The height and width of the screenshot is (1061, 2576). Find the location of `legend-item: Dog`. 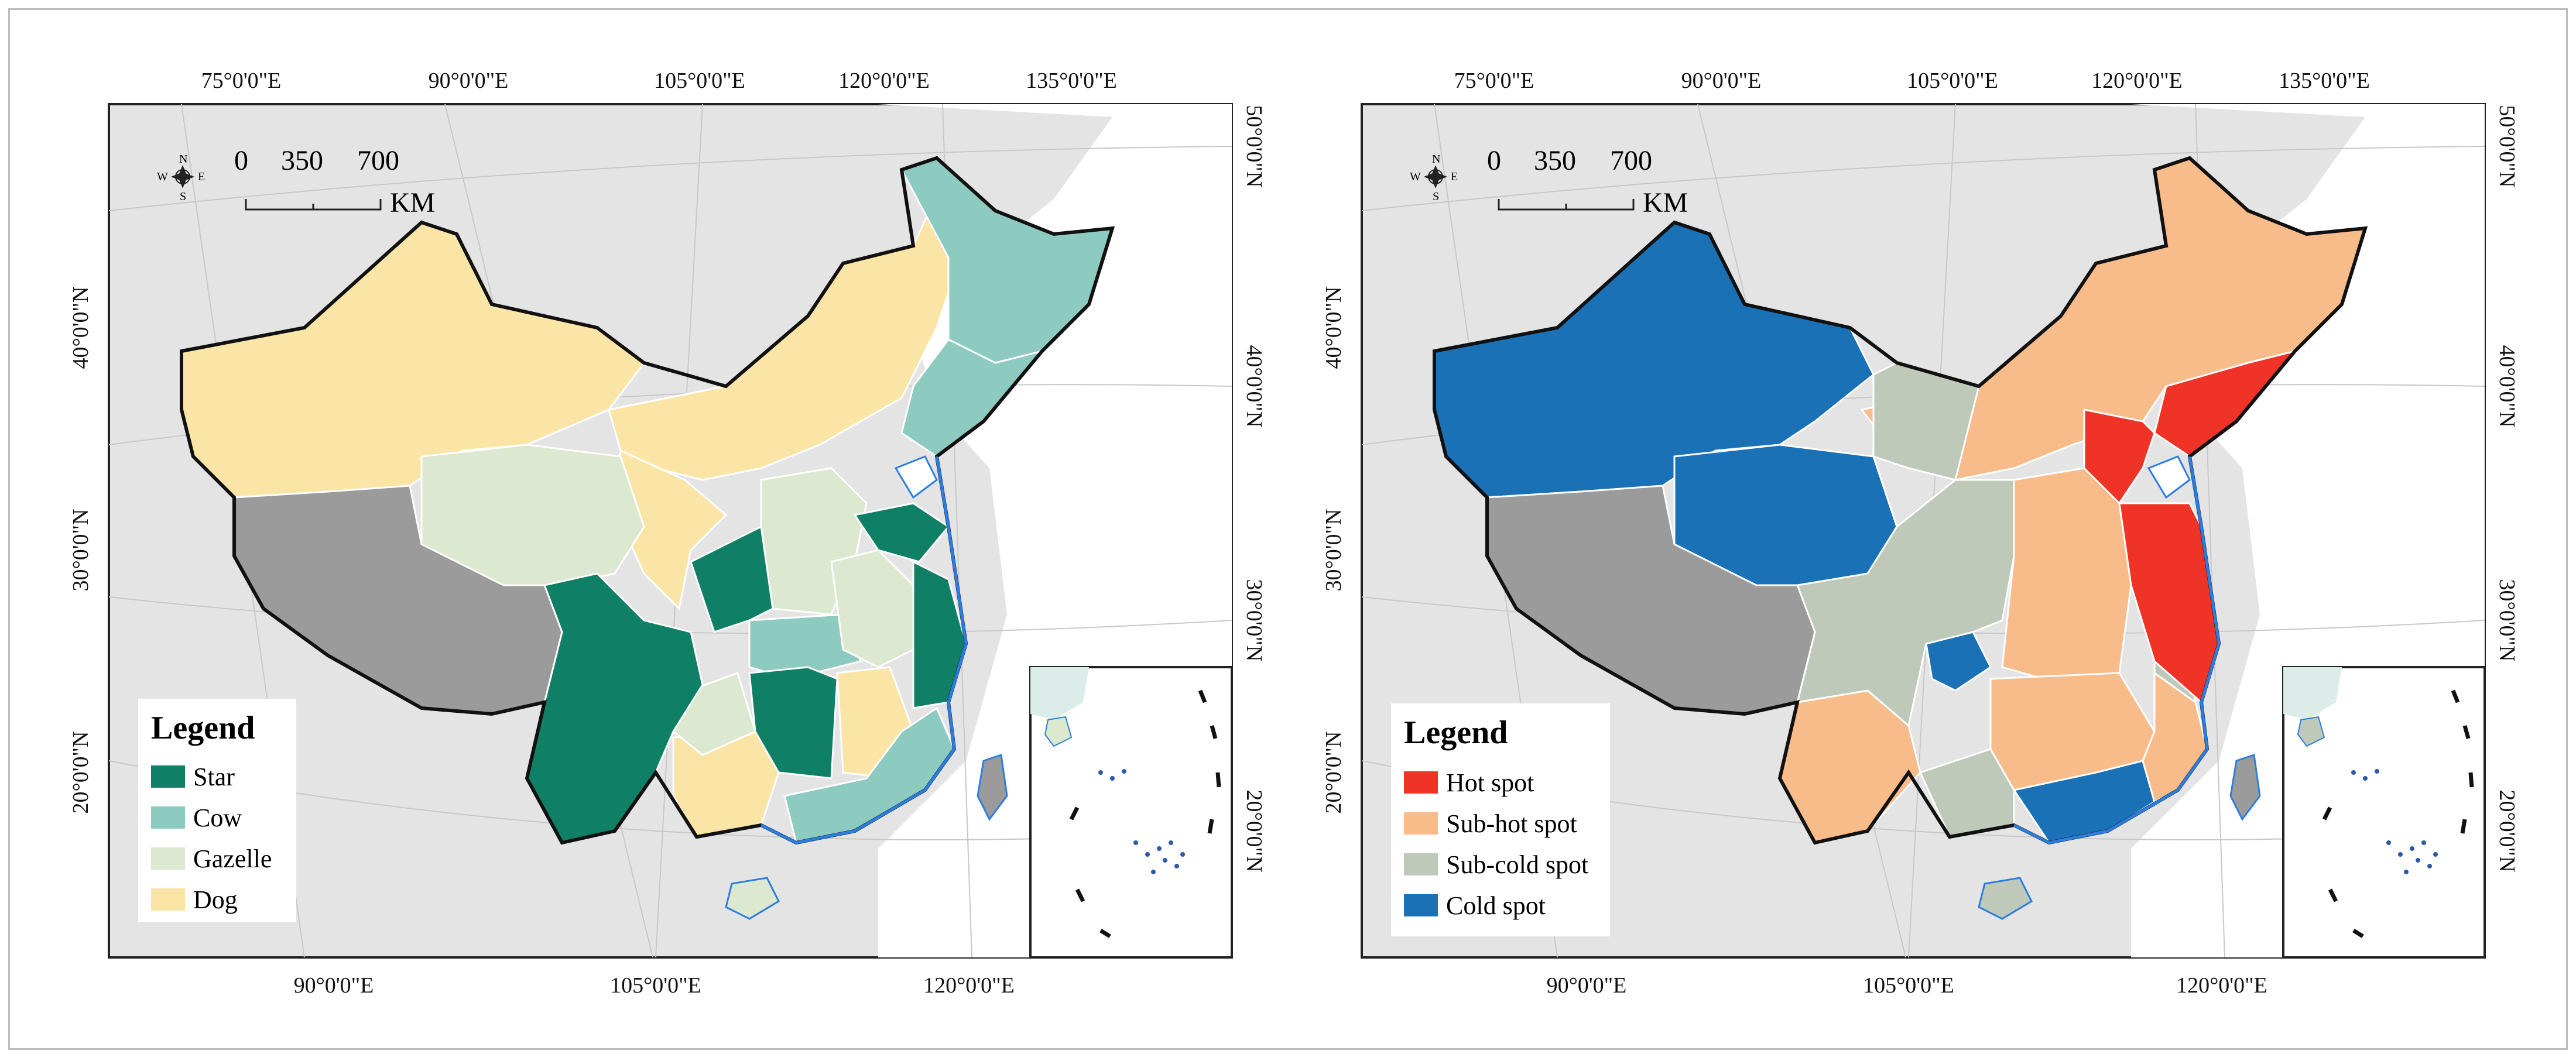

legend-item: Dog is located at coordinates (194, 899).